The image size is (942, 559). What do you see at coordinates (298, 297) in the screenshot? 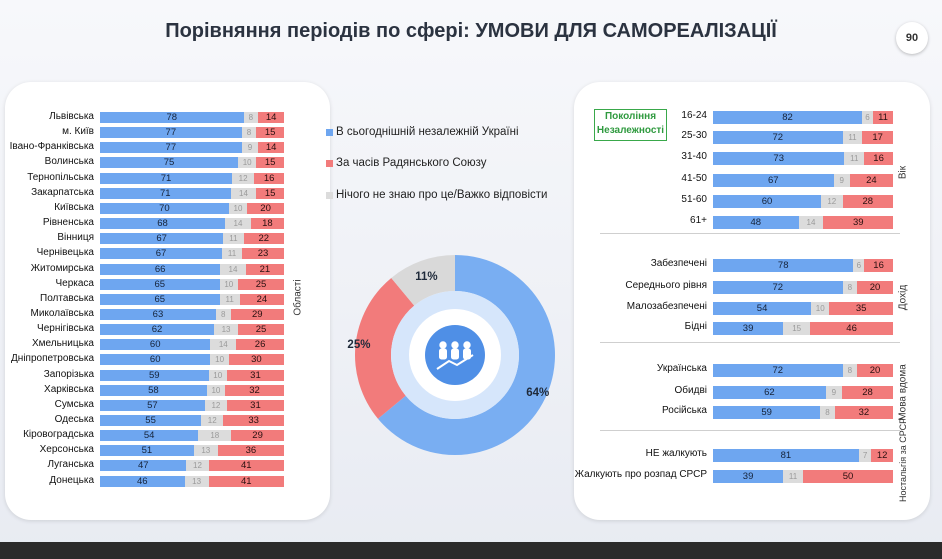
I see `group-label-regions: Області` at bounding box center [298, 297].